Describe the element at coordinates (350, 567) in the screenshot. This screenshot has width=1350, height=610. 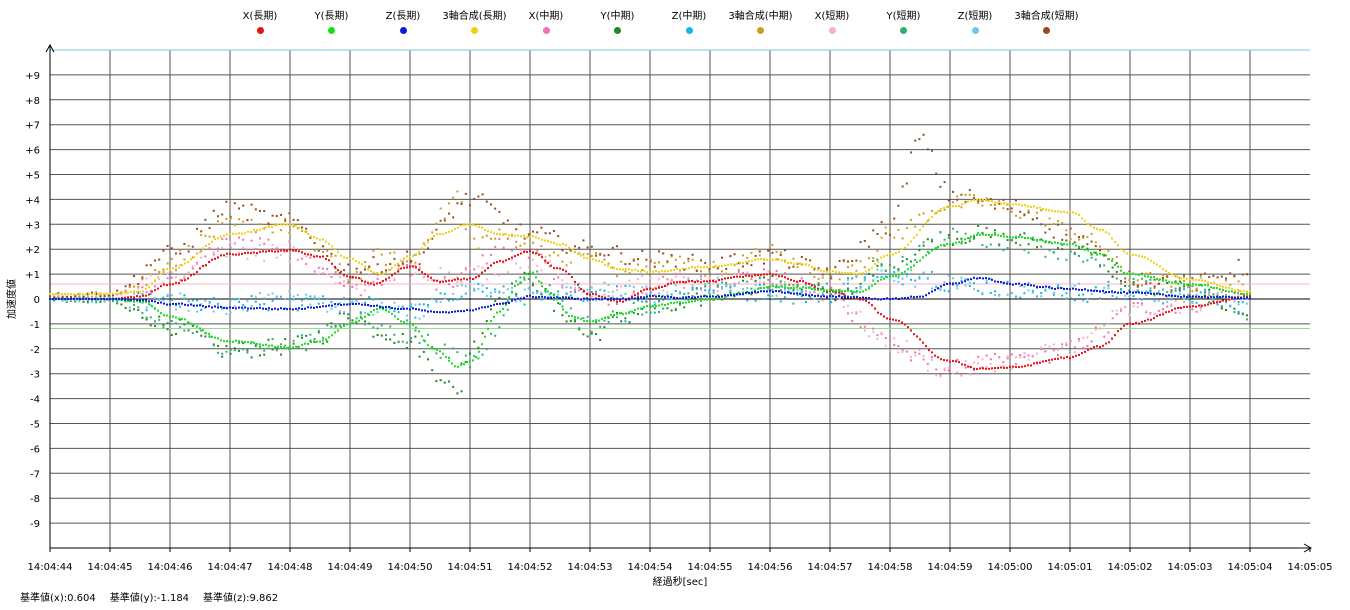
I see `x-tick-label: 14:04:49` at that location.